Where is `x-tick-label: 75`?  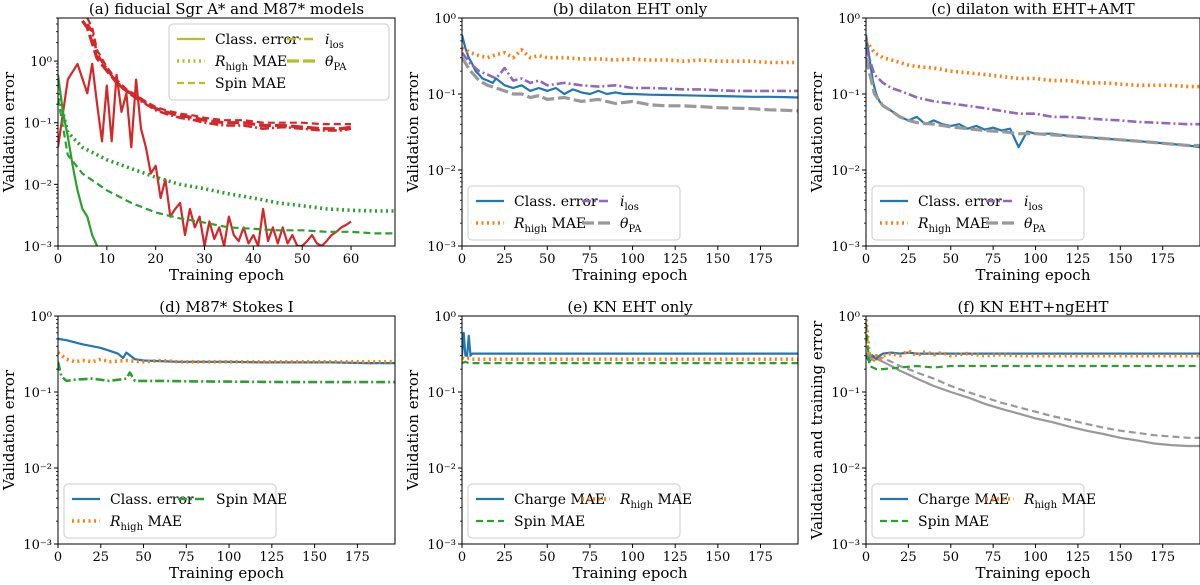
x-tick-label: 75 is located at coordinates (590, 557).